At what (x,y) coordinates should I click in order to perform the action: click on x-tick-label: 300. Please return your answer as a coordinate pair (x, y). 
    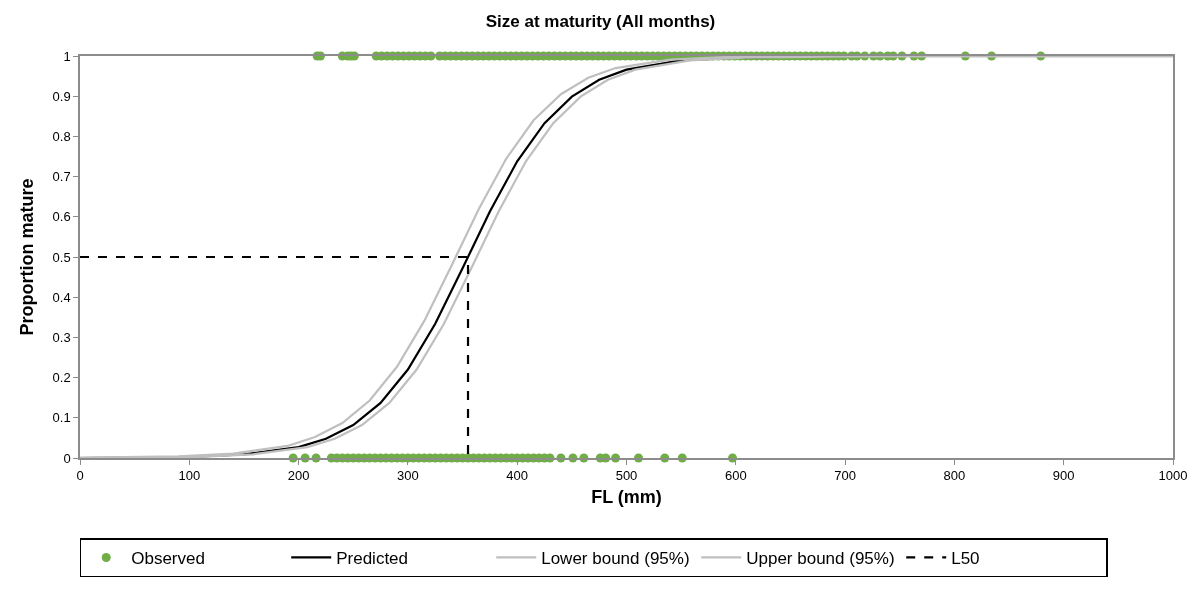
    Looking at the image, I should click on (408, 476).